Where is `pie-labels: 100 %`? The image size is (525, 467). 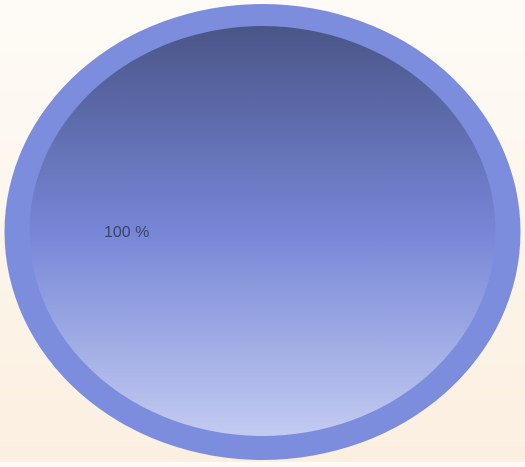 pie-labels: 100 % is located at coordinates (126, 232).